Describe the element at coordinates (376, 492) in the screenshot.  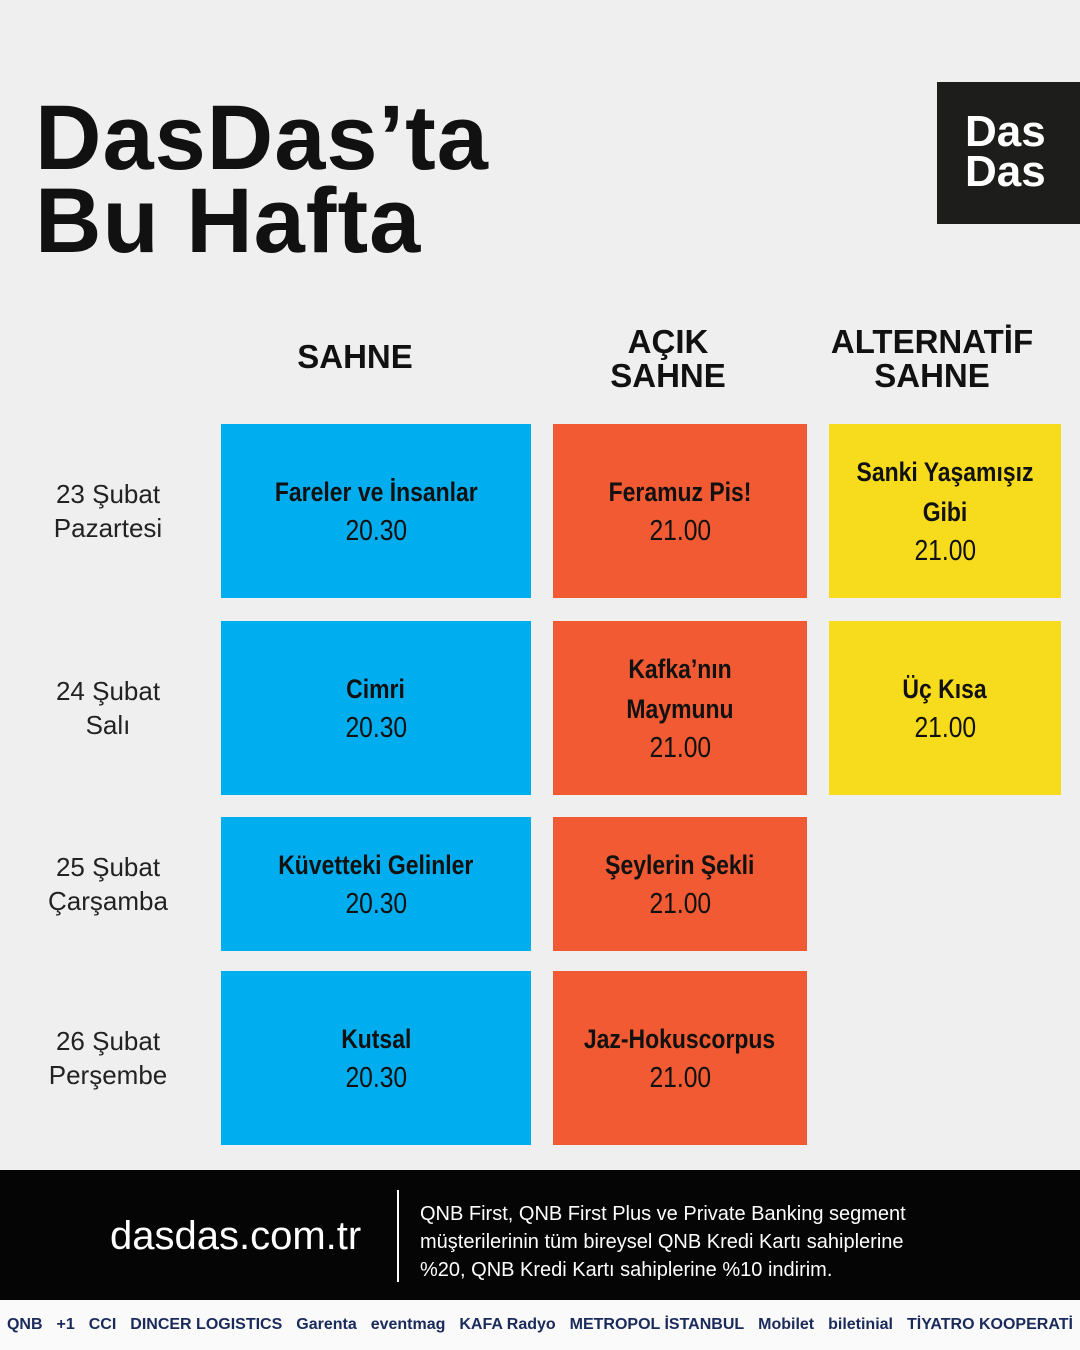
I see `show-title: Fareler ve İnsanlar` at that location.